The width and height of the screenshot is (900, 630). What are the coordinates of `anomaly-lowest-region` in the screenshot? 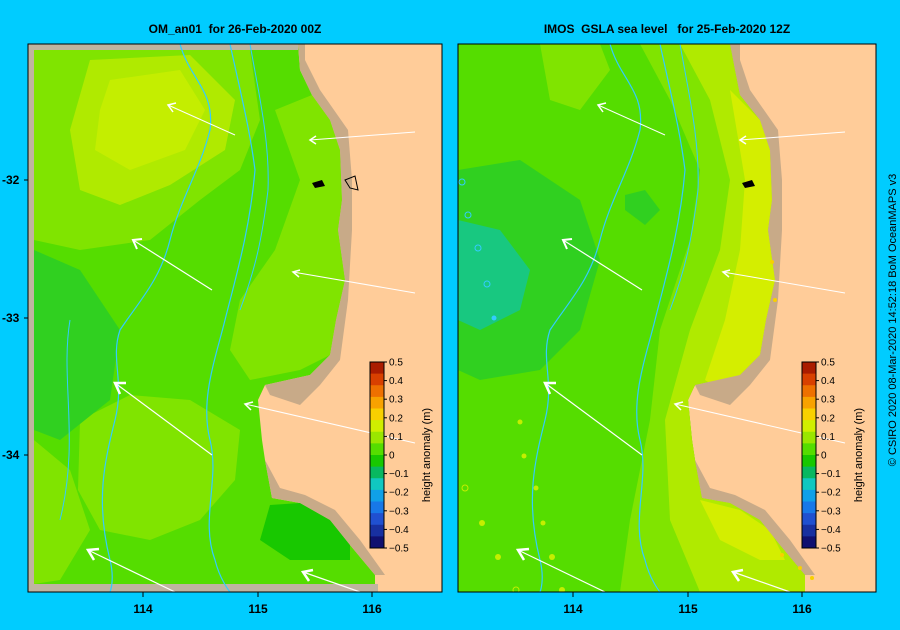 It's located at (494, 275).